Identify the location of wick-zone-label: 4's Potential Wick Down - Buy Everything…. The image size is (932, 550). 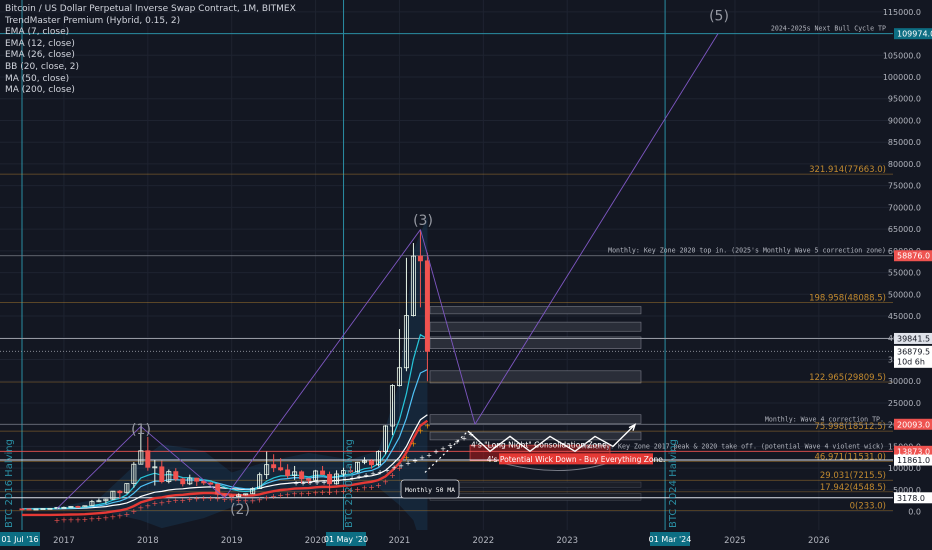
(576, 459).